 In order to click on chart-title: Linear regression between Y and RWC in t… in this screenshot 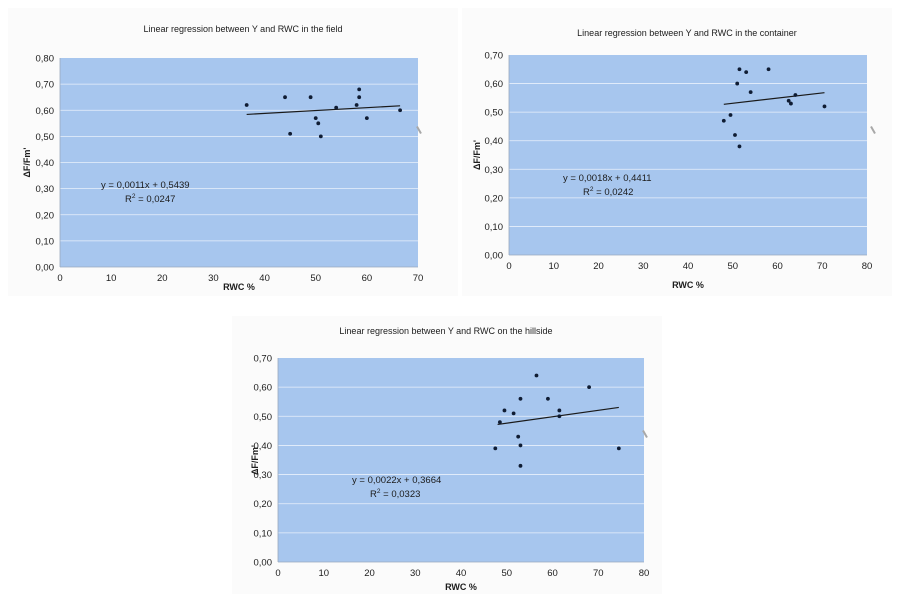, I will do `click(687, 33)`.